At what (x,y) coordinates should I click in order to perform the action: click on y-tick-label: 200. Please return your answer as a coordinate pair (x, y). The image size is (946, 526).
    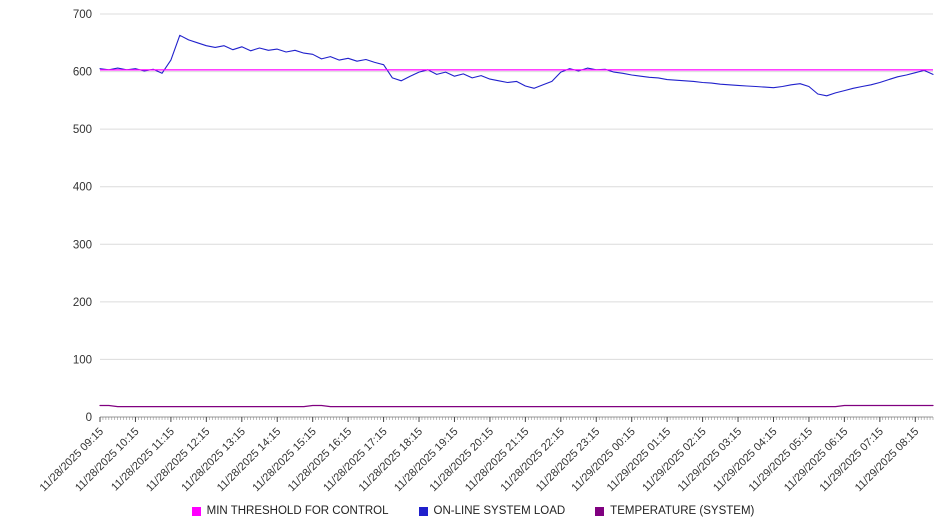
    Looking at the image, I should click on (82, 303).